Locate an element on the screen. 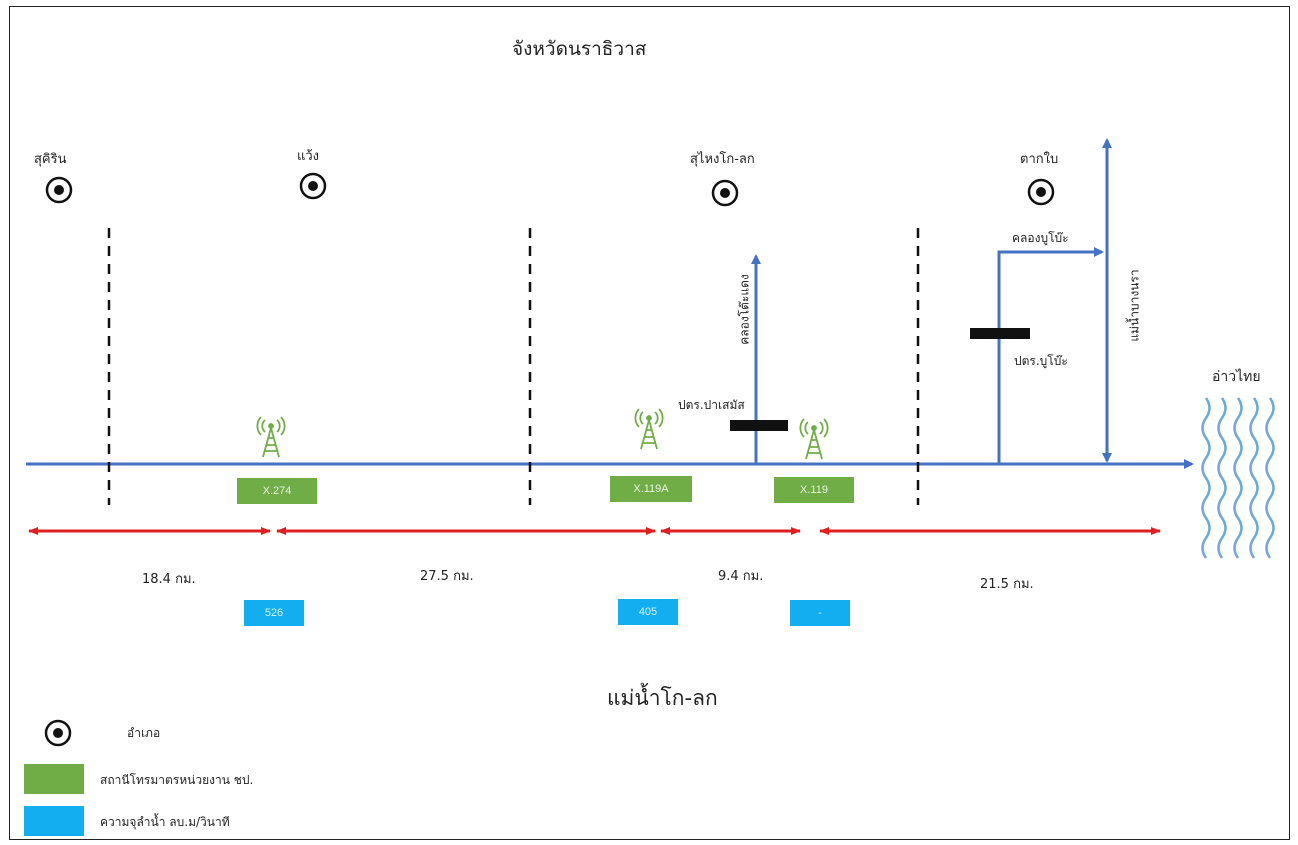  distance-label: 27.5 กม. is located at coordinates (447, 576).